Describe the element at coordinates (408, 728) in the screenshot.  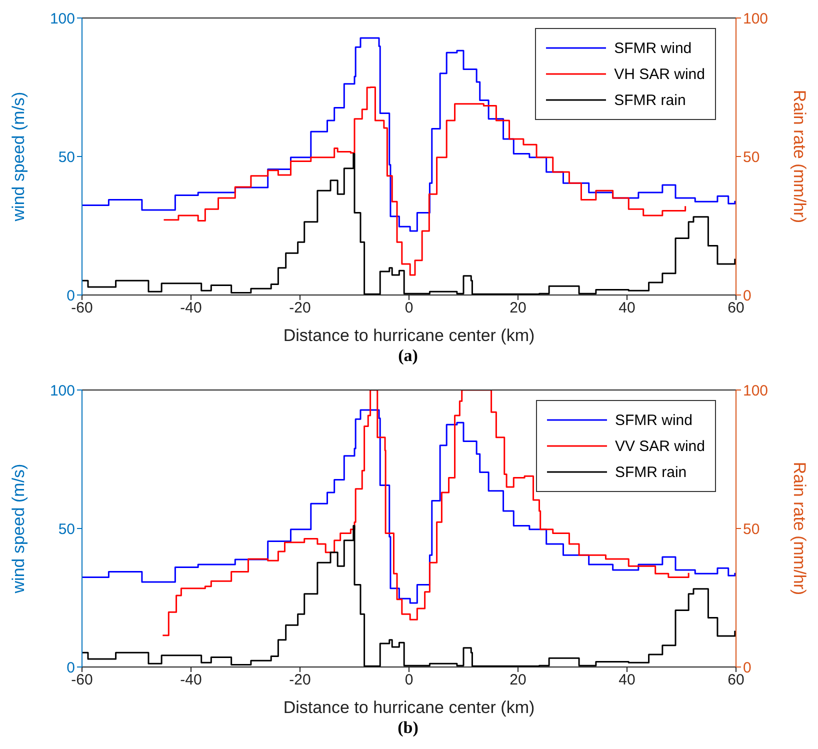
I see `text: (b)` at that location.